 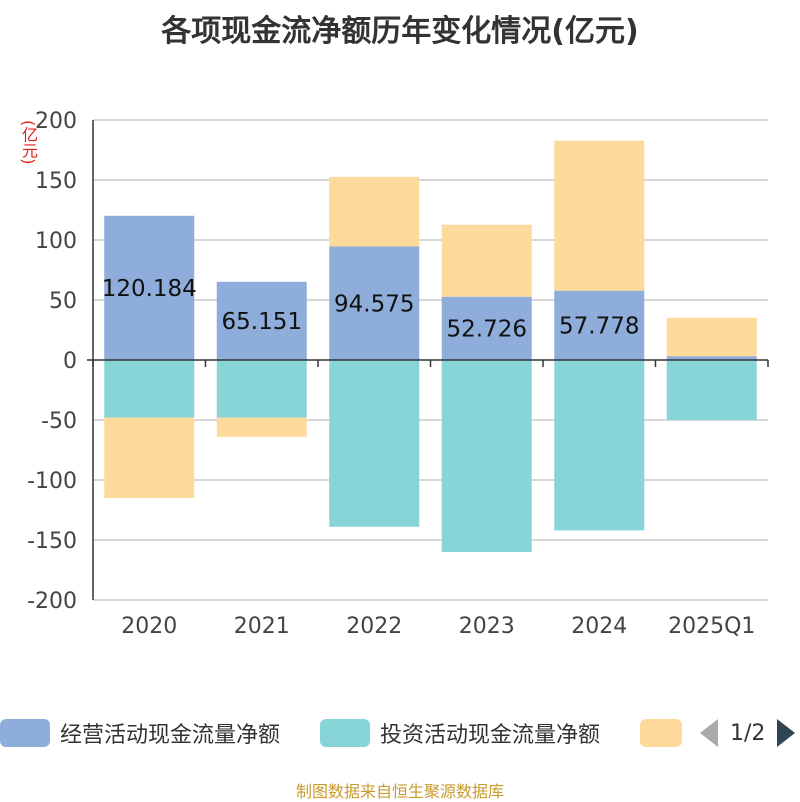 I want to click on legend-swatch-investing, so click(x=345, y=733).